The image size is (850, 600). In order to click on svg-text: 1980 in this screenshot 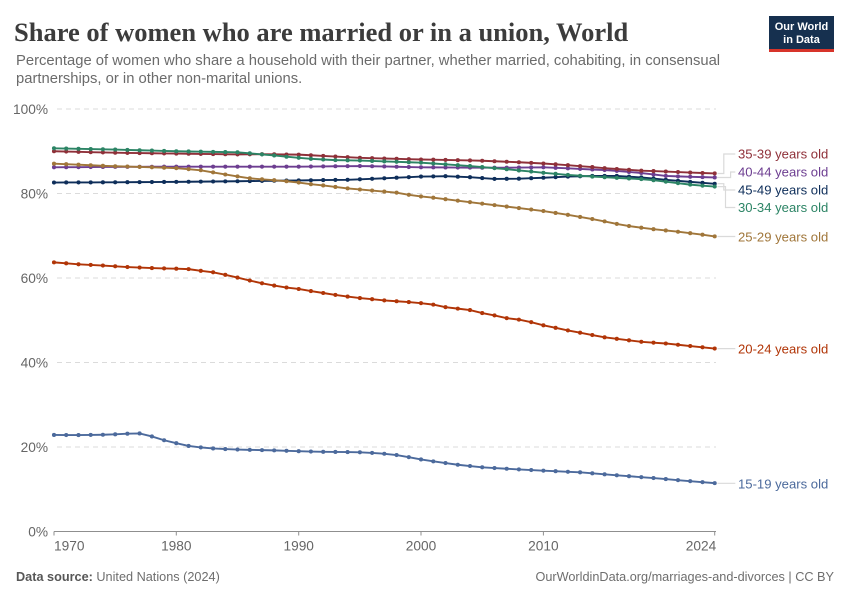, I will do `click(176, 546)`.